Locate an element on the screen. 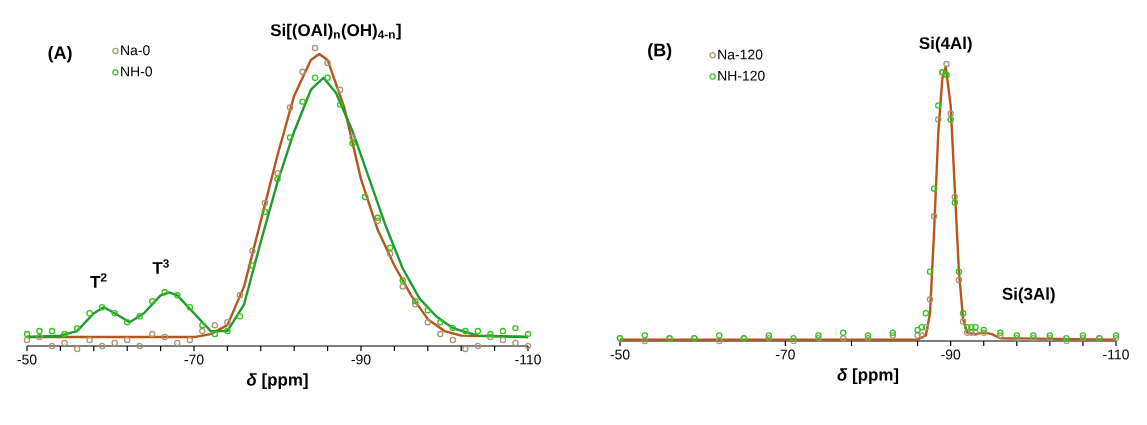 Image resolution: width=1147 pixels, height=425 pixels. annotation: Si(4Al) is located at coordinates (945, 44).